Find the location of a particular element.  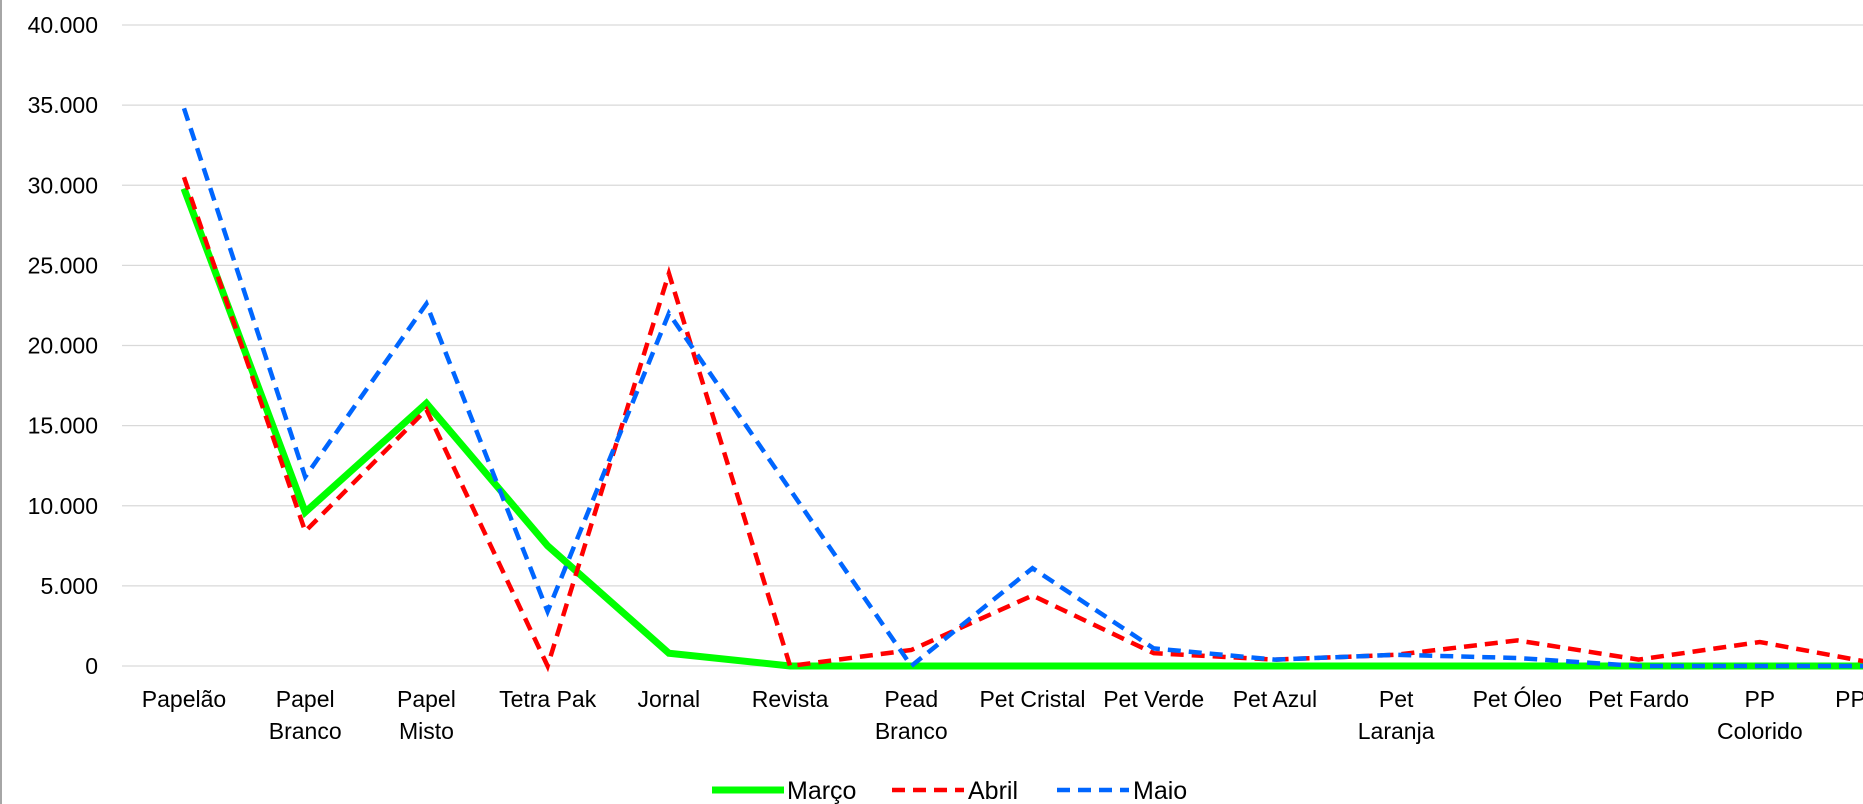

x-tick-label: Tetra Pak is located at coordinates (548, 699).